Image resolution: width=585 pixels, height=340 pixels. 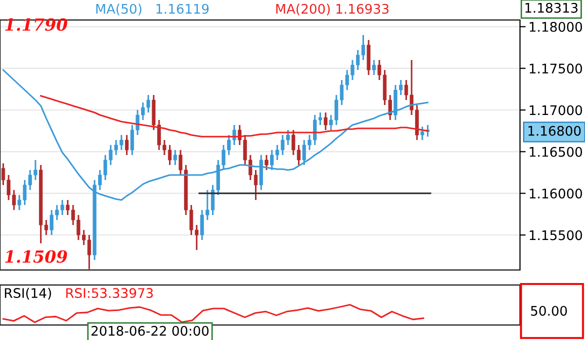 What do you see at coordinates (119, 10) in the screenshot?
I see `text: MA(50)` at bounding box center [119, 10].